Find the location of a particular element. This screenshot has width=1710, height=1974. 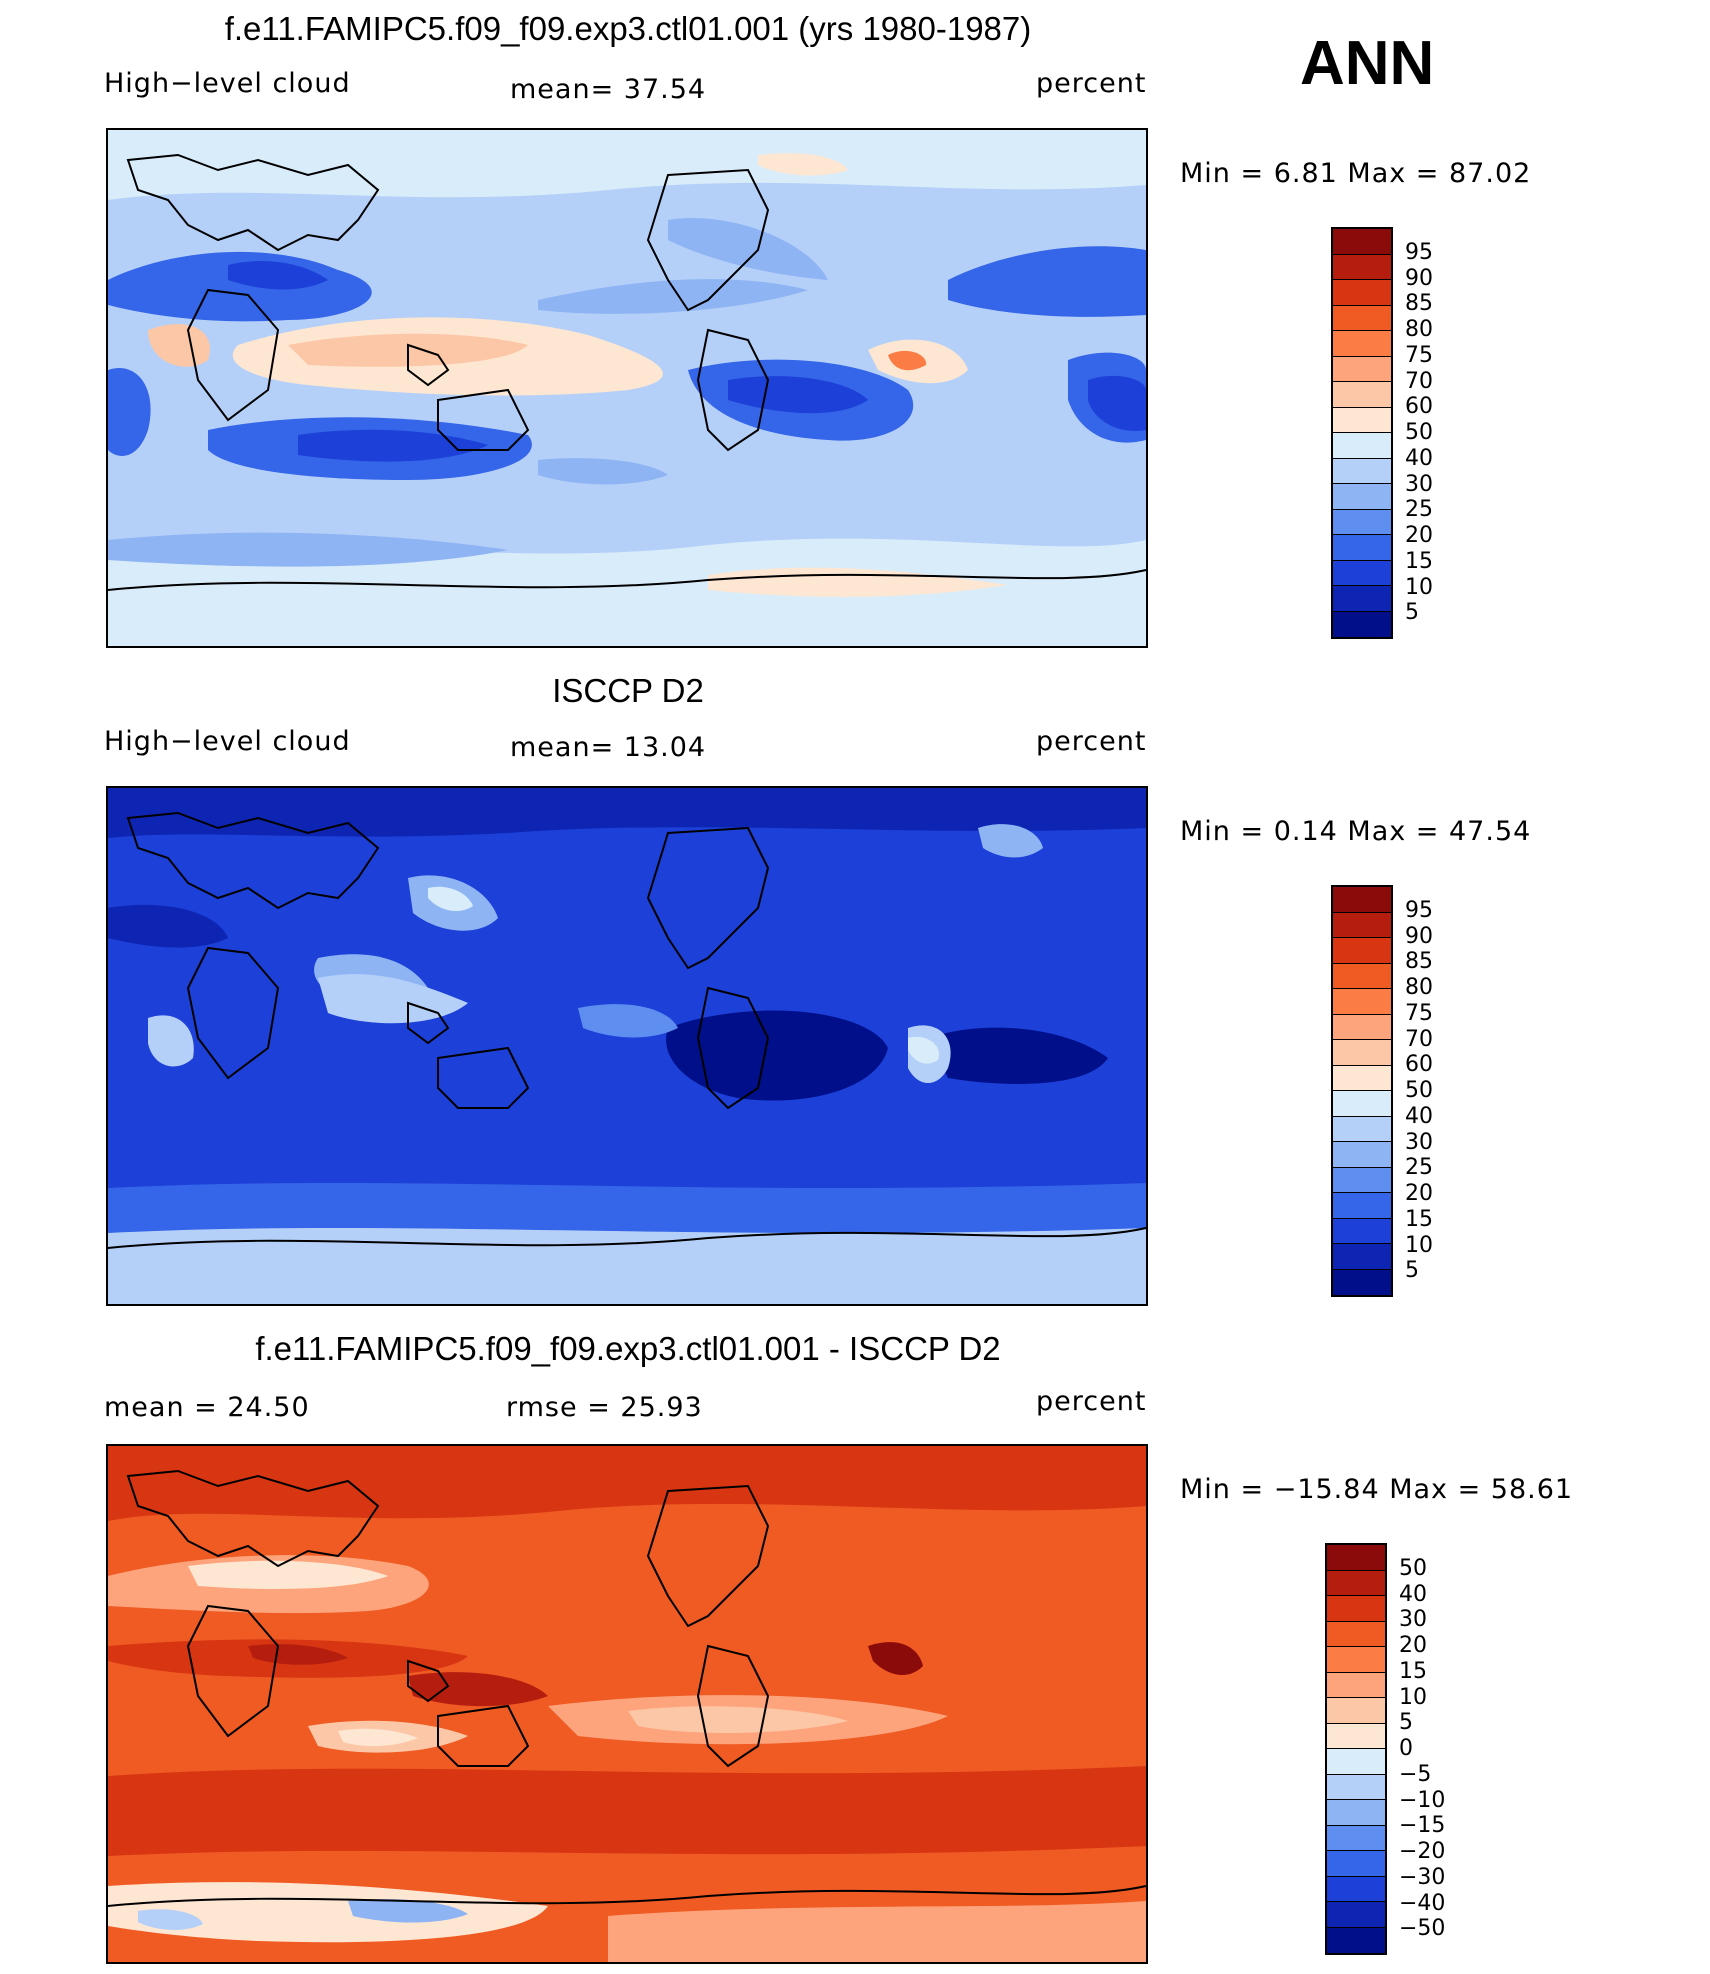

colorbar-tick-label: 75 is located at coordinates (1419, 1013).